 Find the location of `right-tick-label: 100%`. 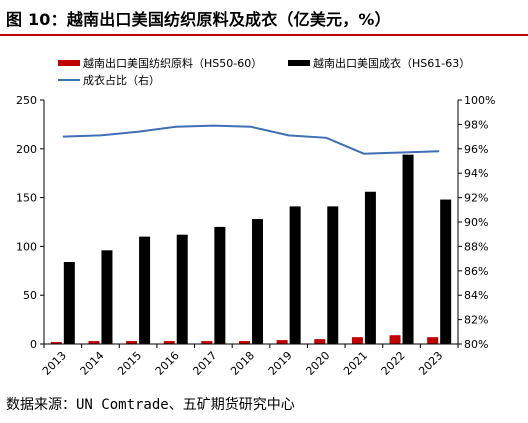

right-tick-label: 100% is located at coordinates (479, 100).